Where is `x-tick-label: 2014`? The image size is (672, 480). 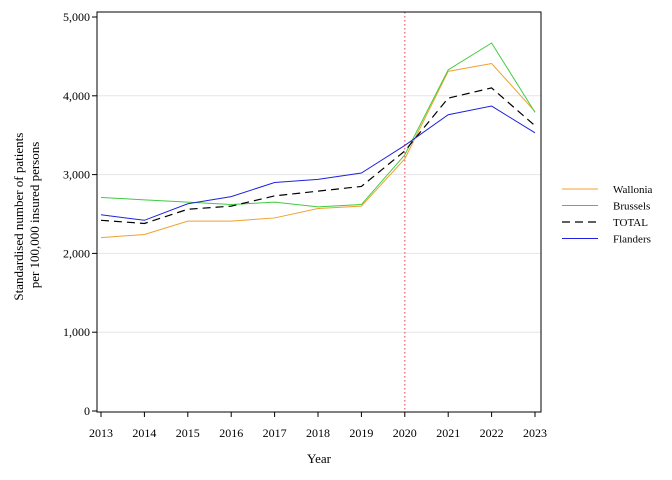
x-tick-label: 2014 is located at coordinates (144, 433).